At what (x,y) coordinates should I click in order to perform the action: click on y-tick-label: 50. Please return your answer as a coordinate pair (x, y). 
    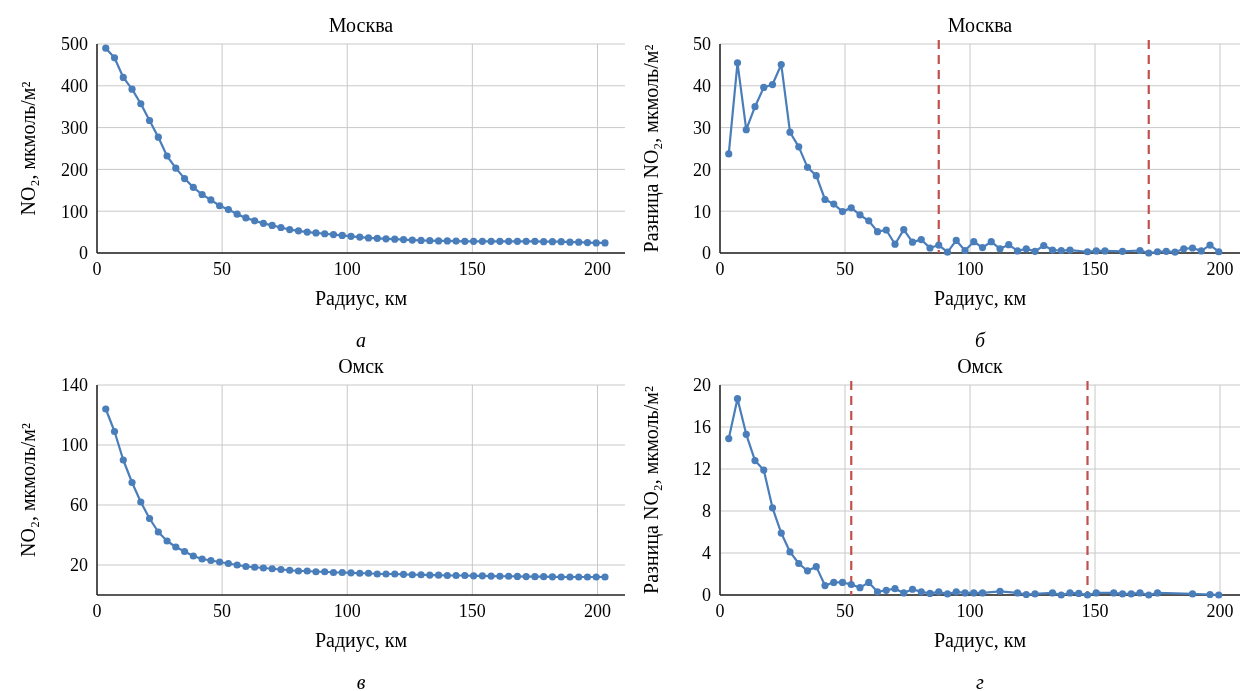
    Looking at the image, I should click on (702, 44).